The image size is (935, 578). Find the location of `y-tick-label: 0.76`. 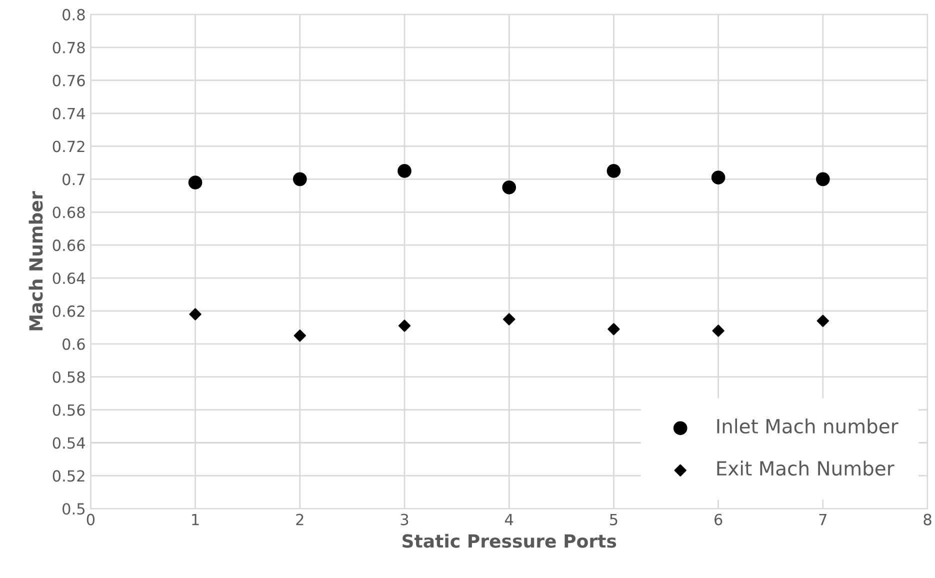

y-tick-label: 0.76 is located at coordinates (68, 80).